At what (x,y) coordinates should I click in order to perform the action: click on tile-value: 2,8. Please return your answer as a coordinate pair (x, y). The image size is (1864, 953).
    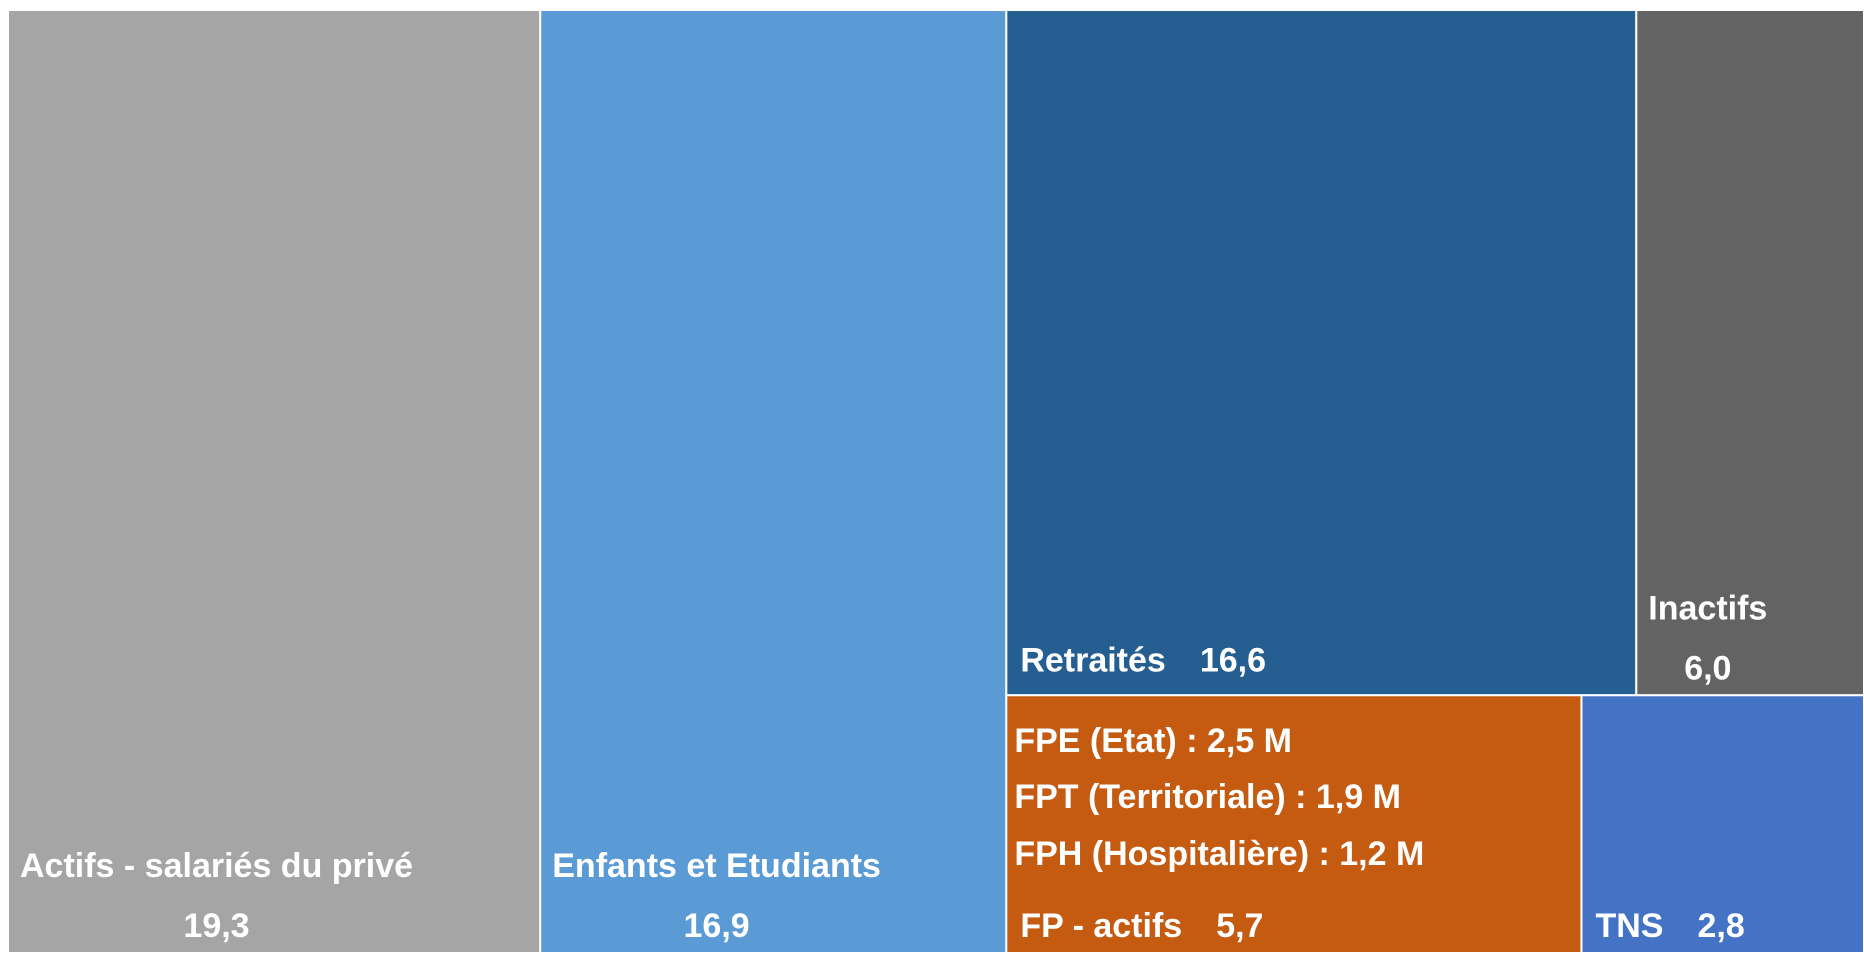
    Looking at the image, I should click on (1720, 926).